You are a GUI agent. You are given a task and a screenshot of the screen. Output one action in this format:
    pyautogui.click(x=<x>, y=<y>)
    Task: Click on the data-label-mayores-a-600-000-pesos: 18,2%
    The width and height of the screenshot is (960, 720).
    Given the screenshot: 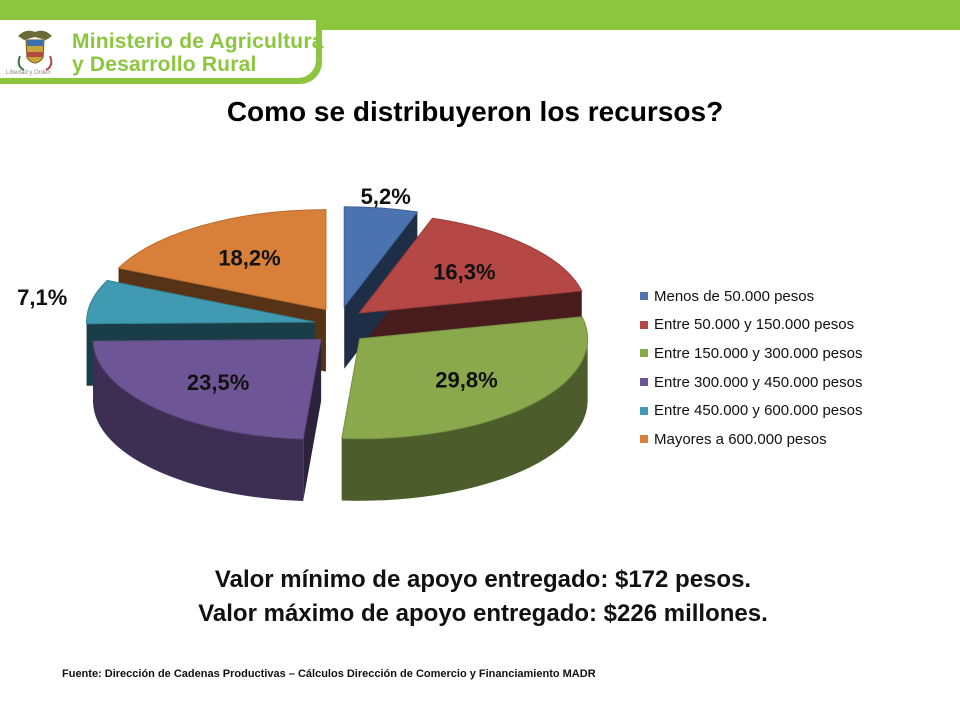 What is the action you would take?
    pyautogui.click(x=249, y=257)
    